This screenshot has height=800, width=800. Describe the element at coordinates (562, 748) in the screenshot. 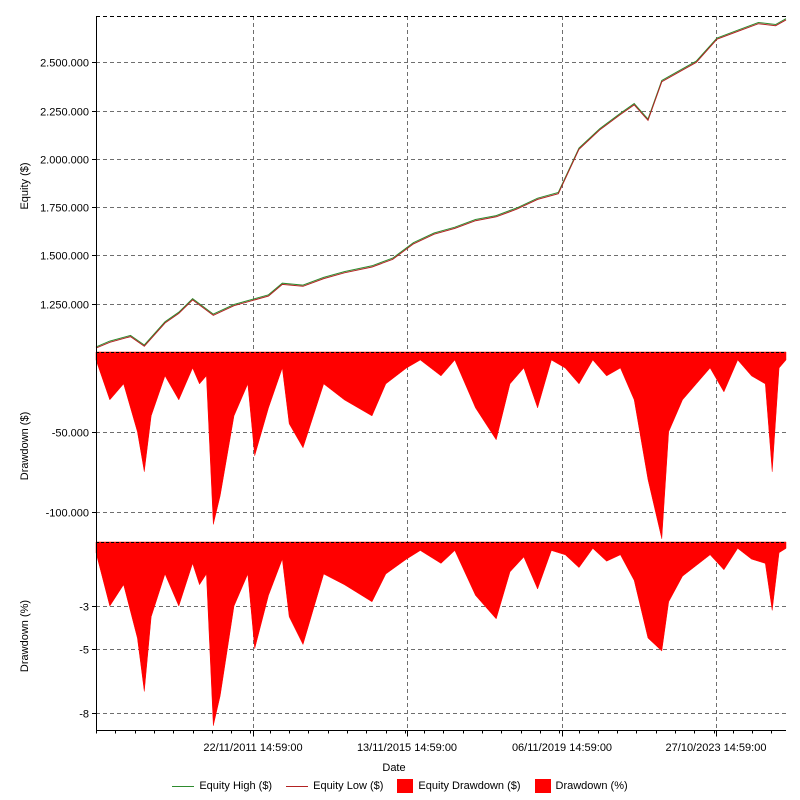

I see `x-tick-label: 06/11/2019 14:59:00` at that location.